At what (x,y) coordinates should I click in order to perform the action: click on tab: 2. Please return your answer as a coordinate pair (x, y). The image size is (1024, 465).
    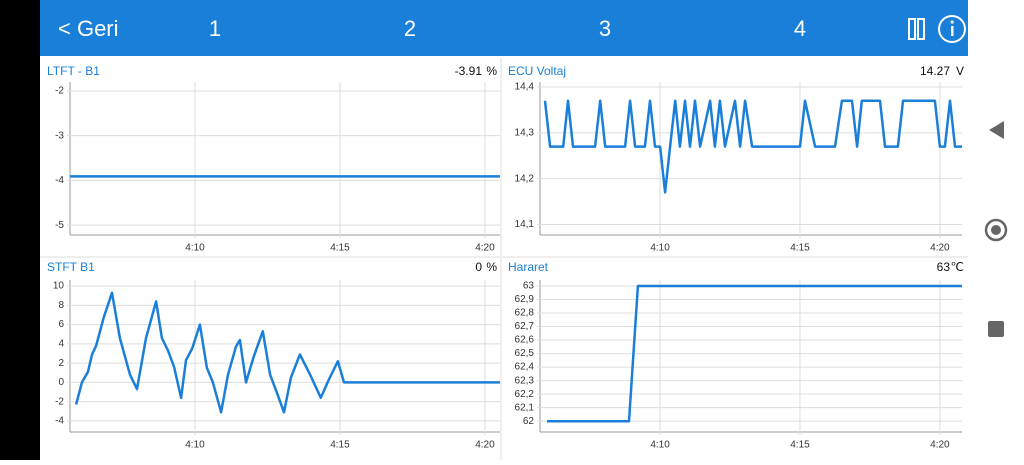
    Looking at the image, I should click on (410, 28).